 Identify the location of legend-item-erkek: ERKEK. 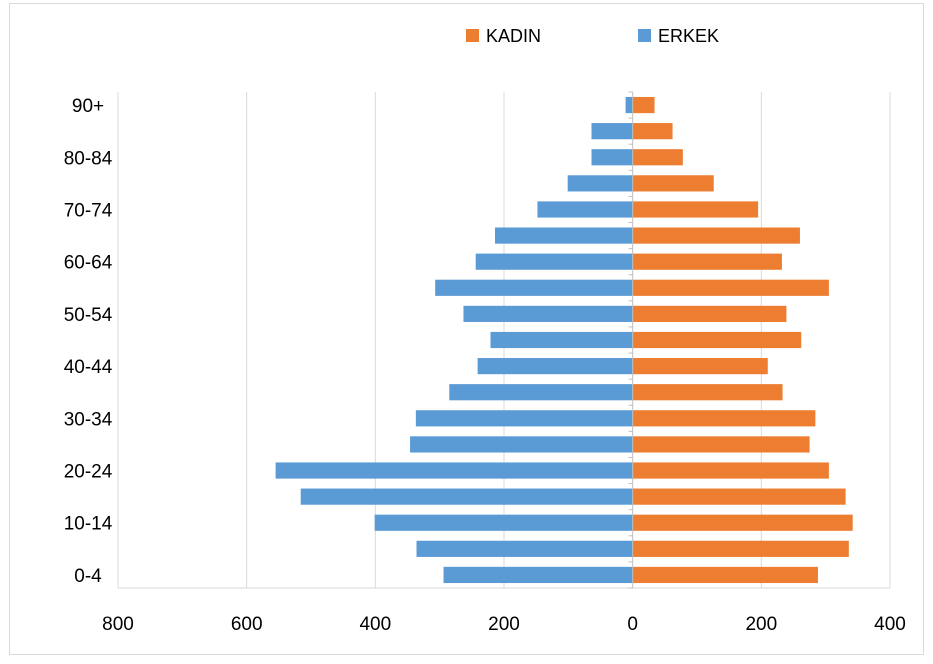
(678, 36).